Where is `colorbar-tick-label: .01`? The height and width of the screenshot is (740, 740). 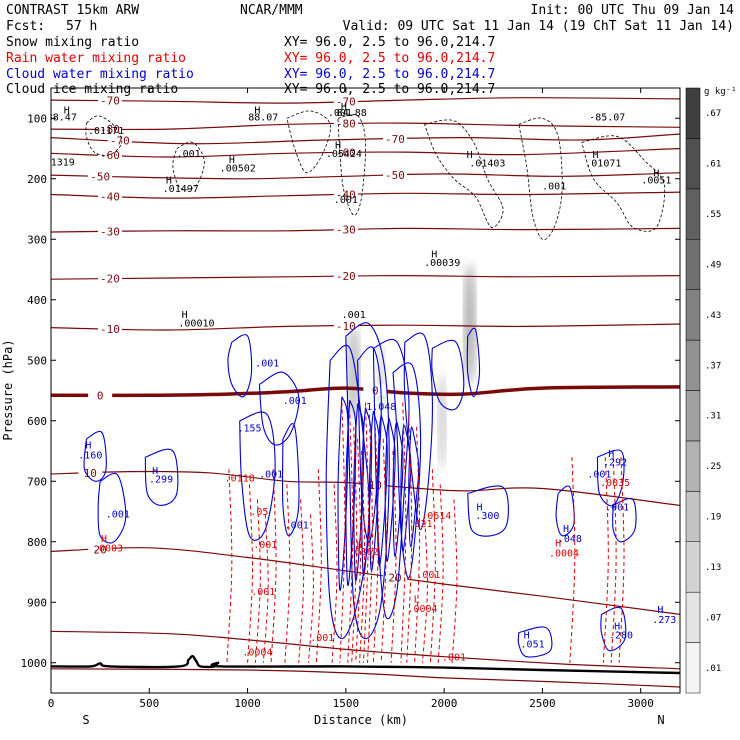 colorbar-tick-label: .01 is located at coordinates (713, 669).